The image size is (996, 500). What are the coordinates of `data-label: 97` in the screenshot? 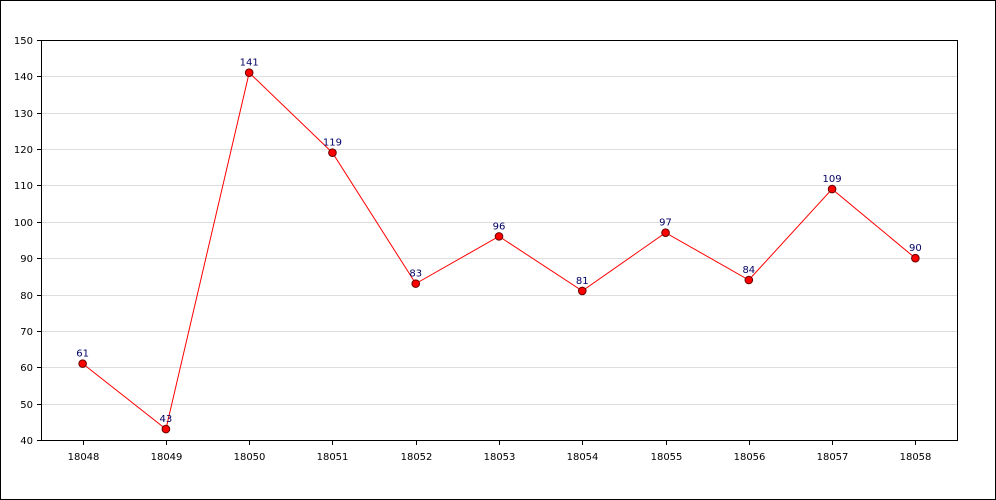 It's located at (665, 223).